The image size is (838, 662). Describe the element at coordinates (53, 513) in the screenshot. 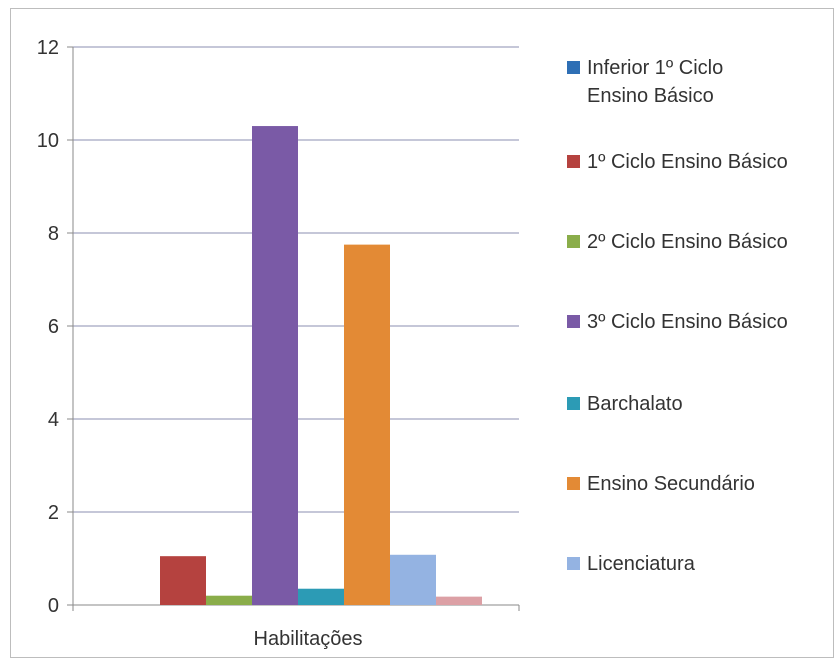

I see `y-tick-label: 2` at that location.